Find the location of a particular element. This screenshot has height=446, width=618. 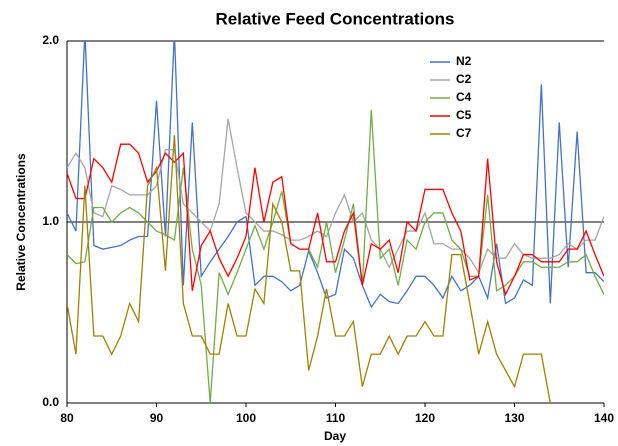

x-tick-label: 80 is located at coordinates (67, 418).